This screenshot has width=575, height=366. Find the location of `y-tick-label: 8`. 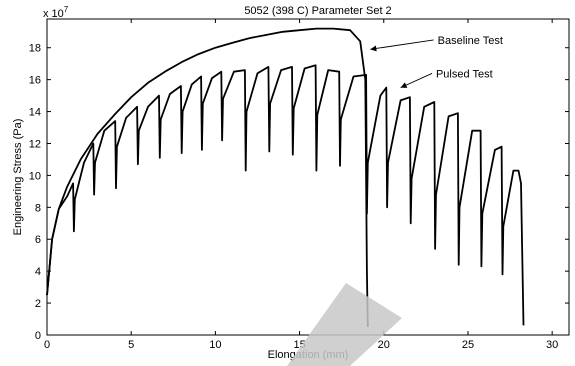

y-tick-label: 8 is located at coordinates (38, 208).